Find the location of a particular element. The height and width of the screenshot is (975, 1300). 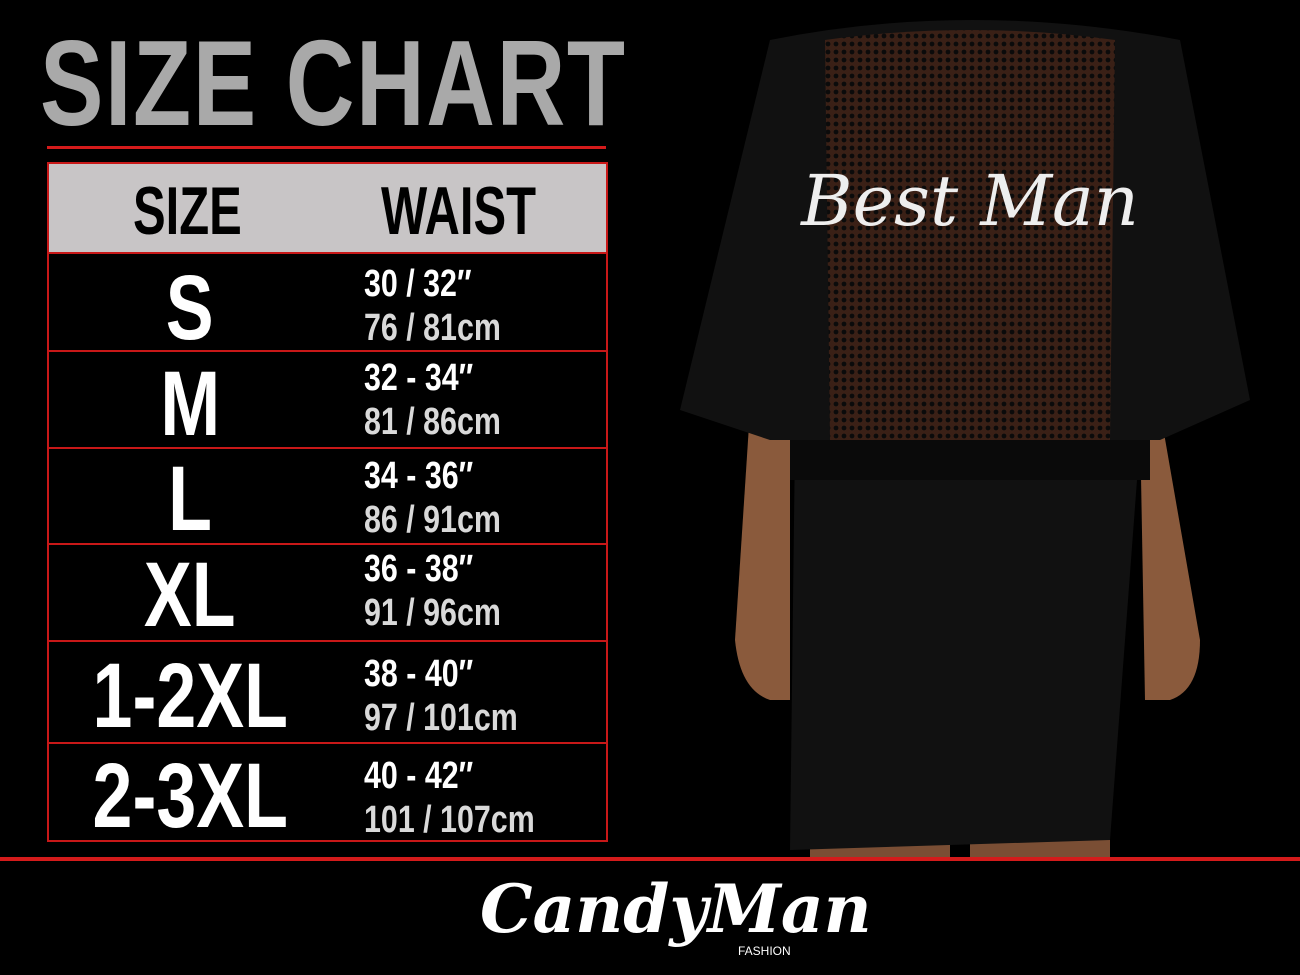

header-size: SIZE is located at coordinates (187, 211).